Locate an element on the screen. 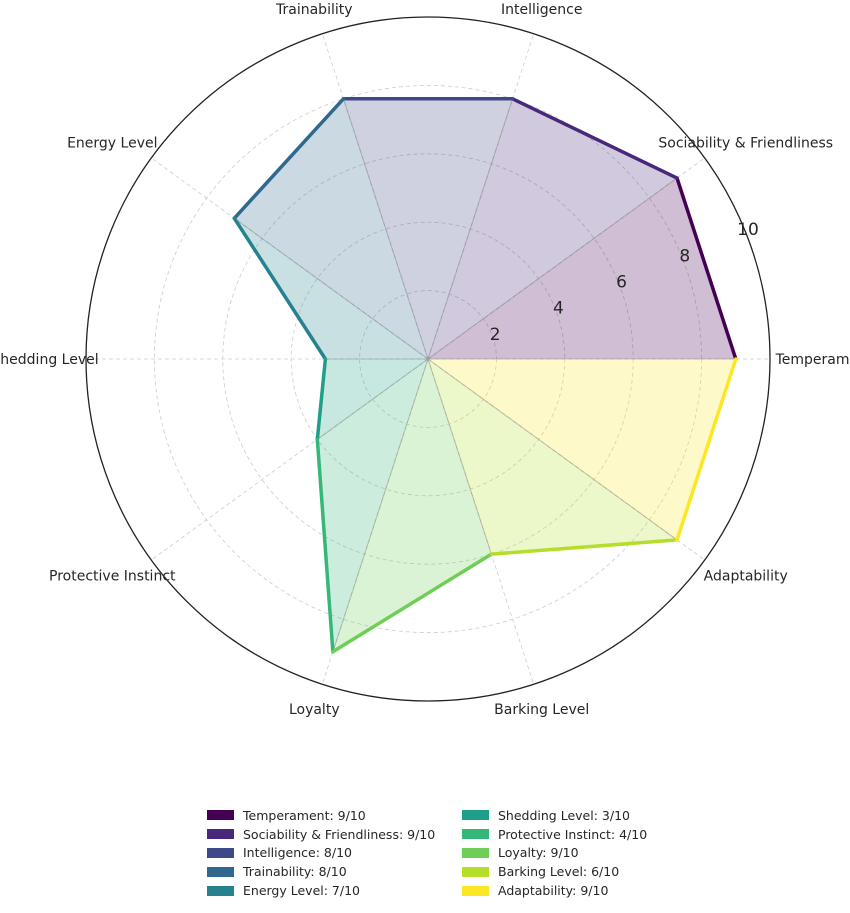  legend-item: Sociability & Friendliness: 9/10 is located at coordinates (334, 834).